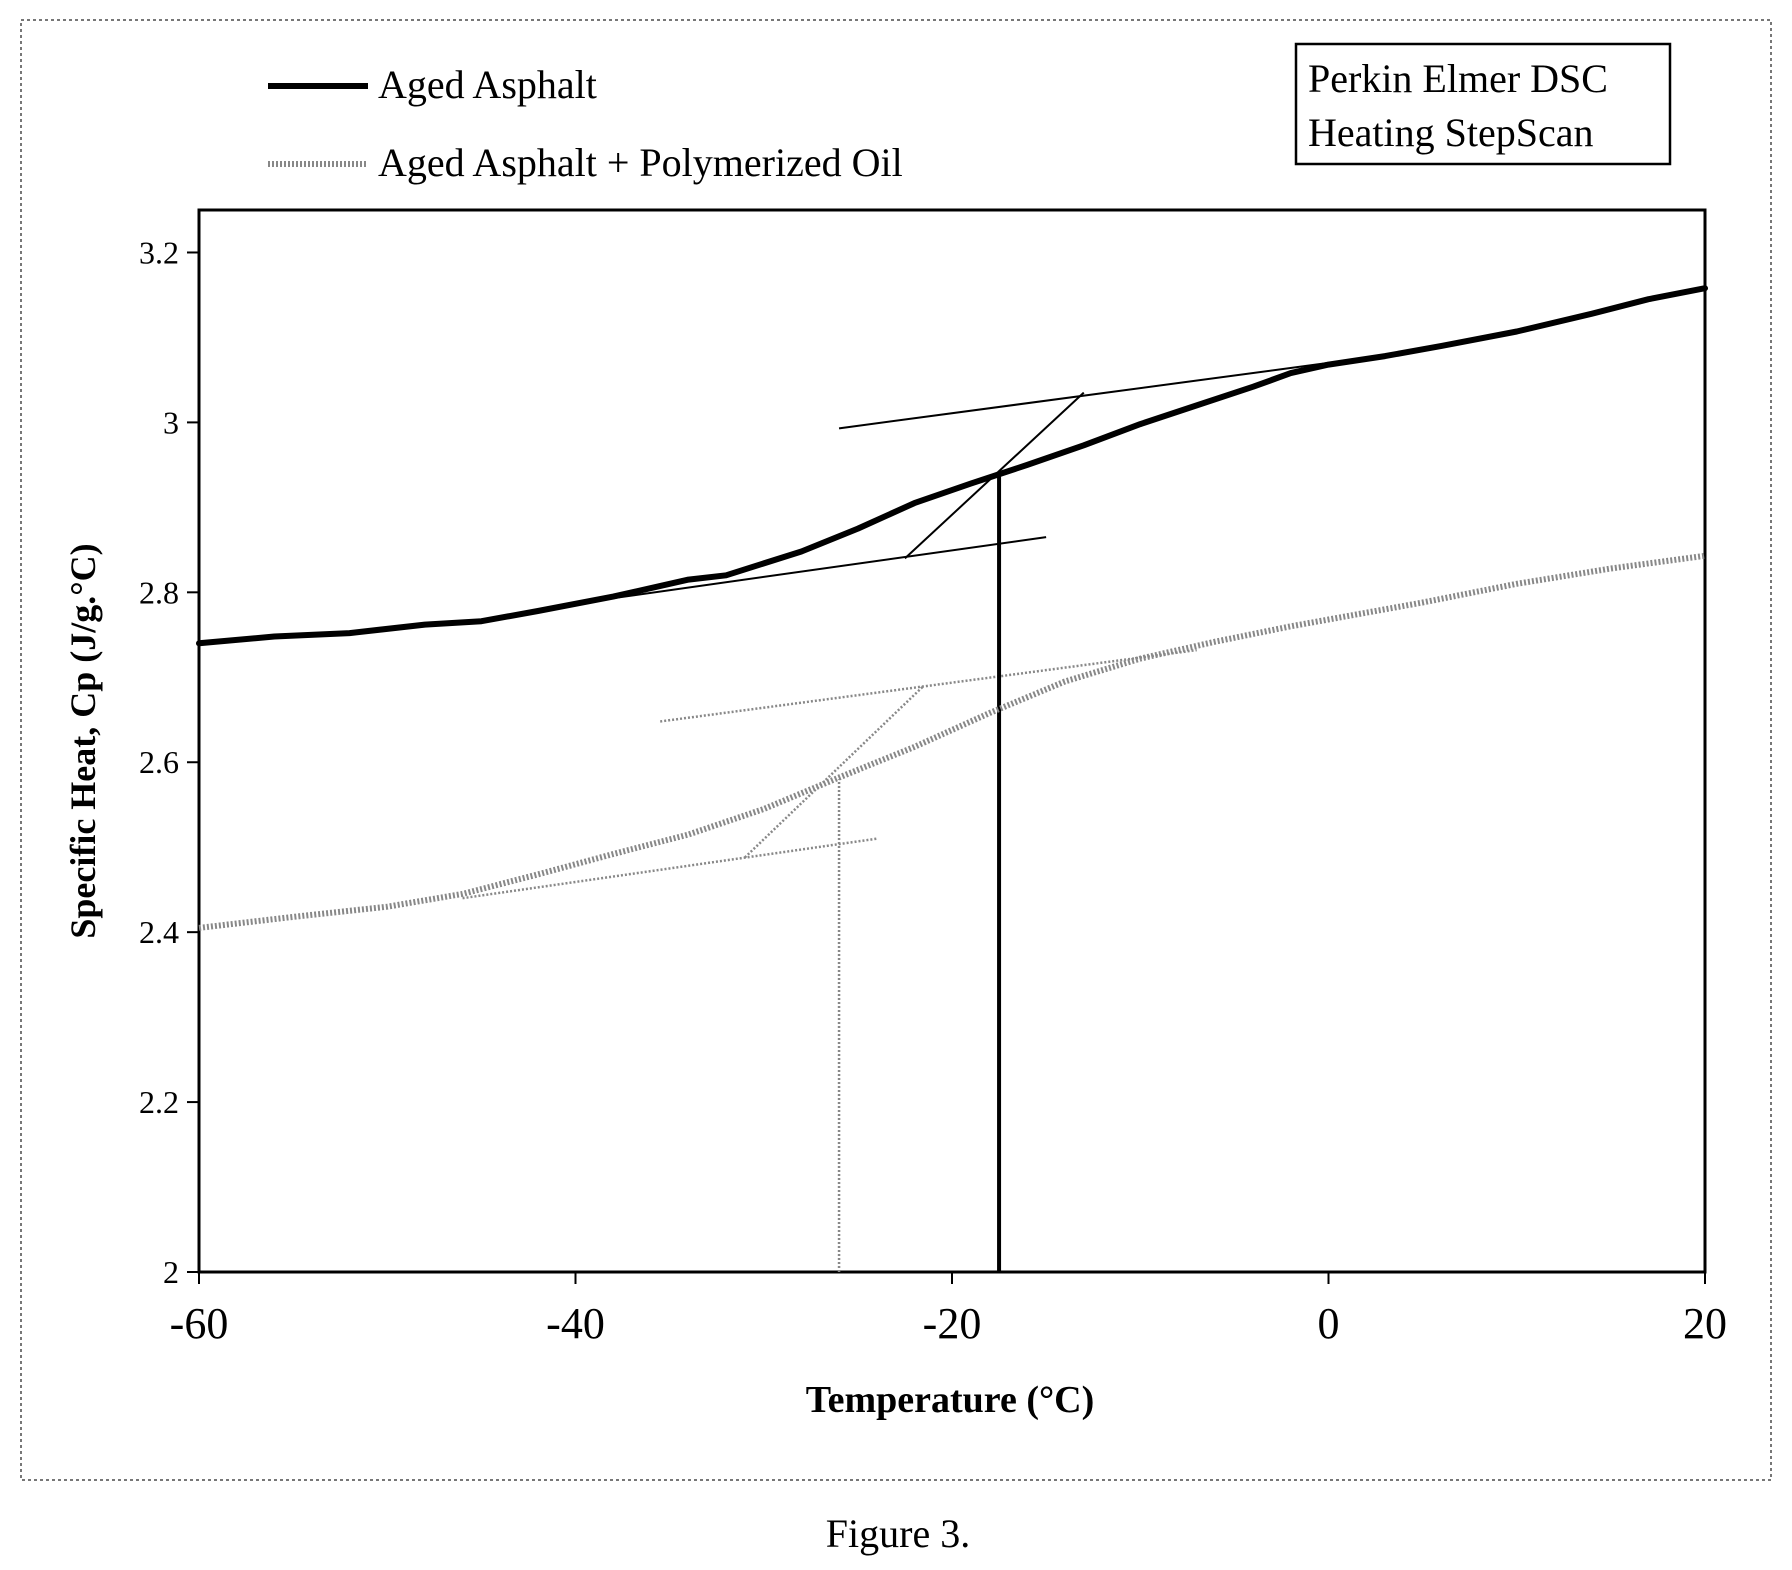 The image size is (1792, 1570). I want to click on tangent-line-aged-asphalt-polymerized-oil-inflection-tangent, so click(834, 771).